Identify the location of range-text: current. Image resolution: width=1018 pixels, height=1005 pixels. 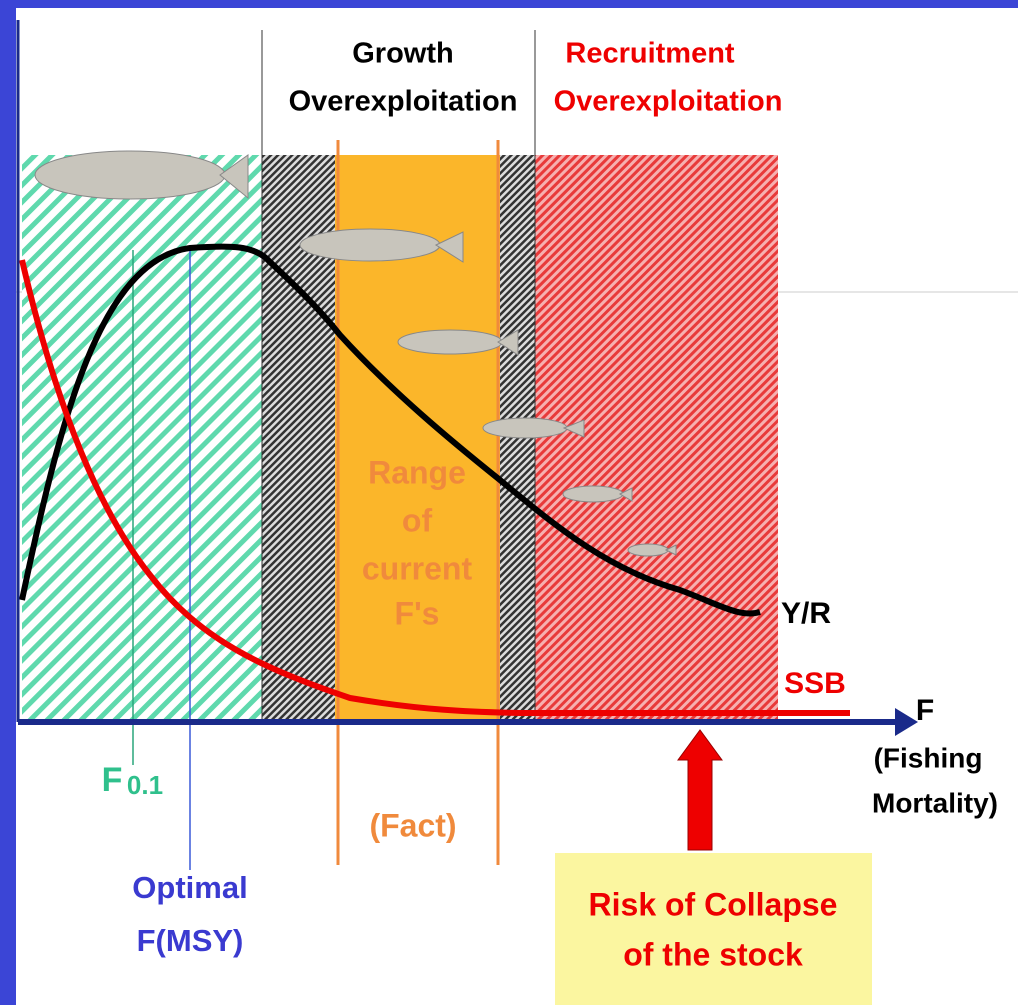
(417, 568).